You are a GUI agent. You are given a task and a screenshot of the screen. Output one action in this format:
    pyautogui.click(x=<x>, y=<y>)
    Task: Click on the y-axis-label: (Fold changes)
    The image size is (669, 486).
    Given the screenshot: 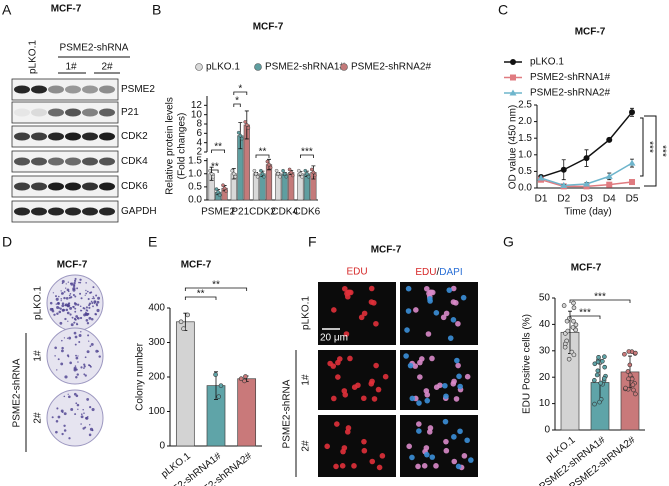 What is the action you would take?
    pyautogui.click(x=182, y=146)
    